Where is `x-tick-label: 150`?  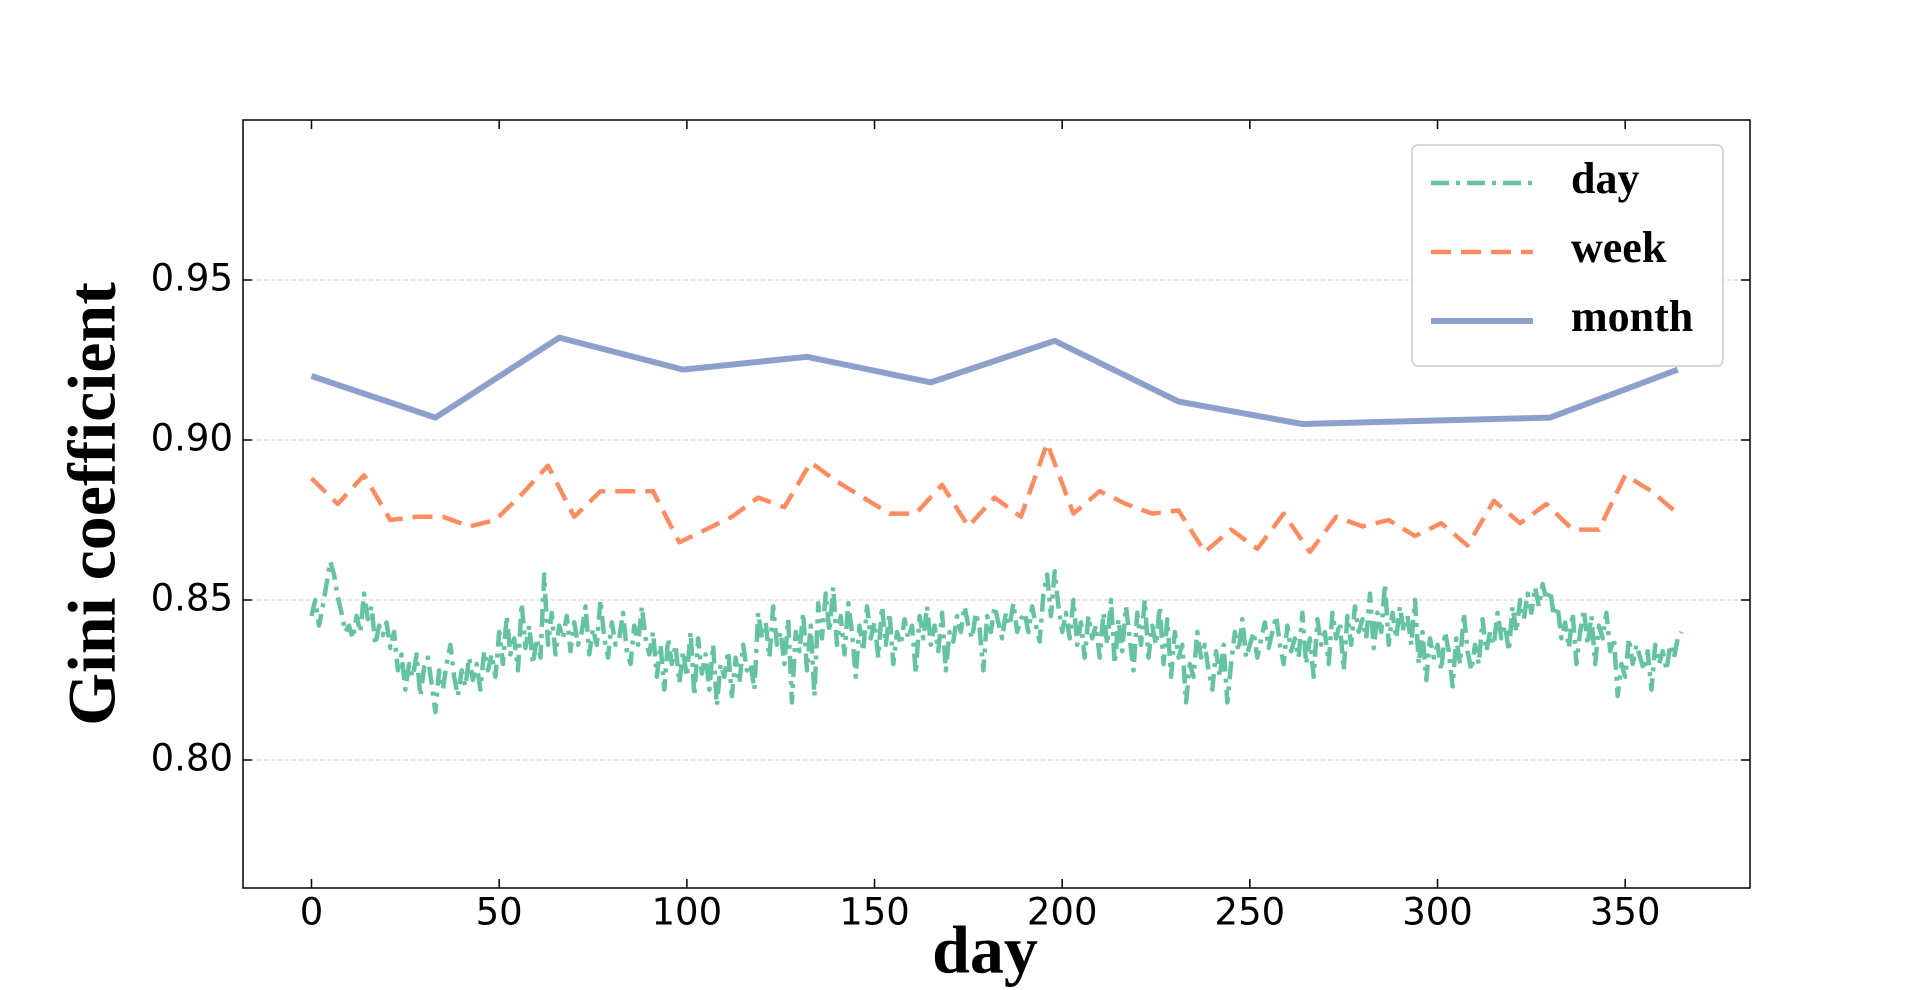 x-tick-label: 150 is located at coordinates (874, 912).